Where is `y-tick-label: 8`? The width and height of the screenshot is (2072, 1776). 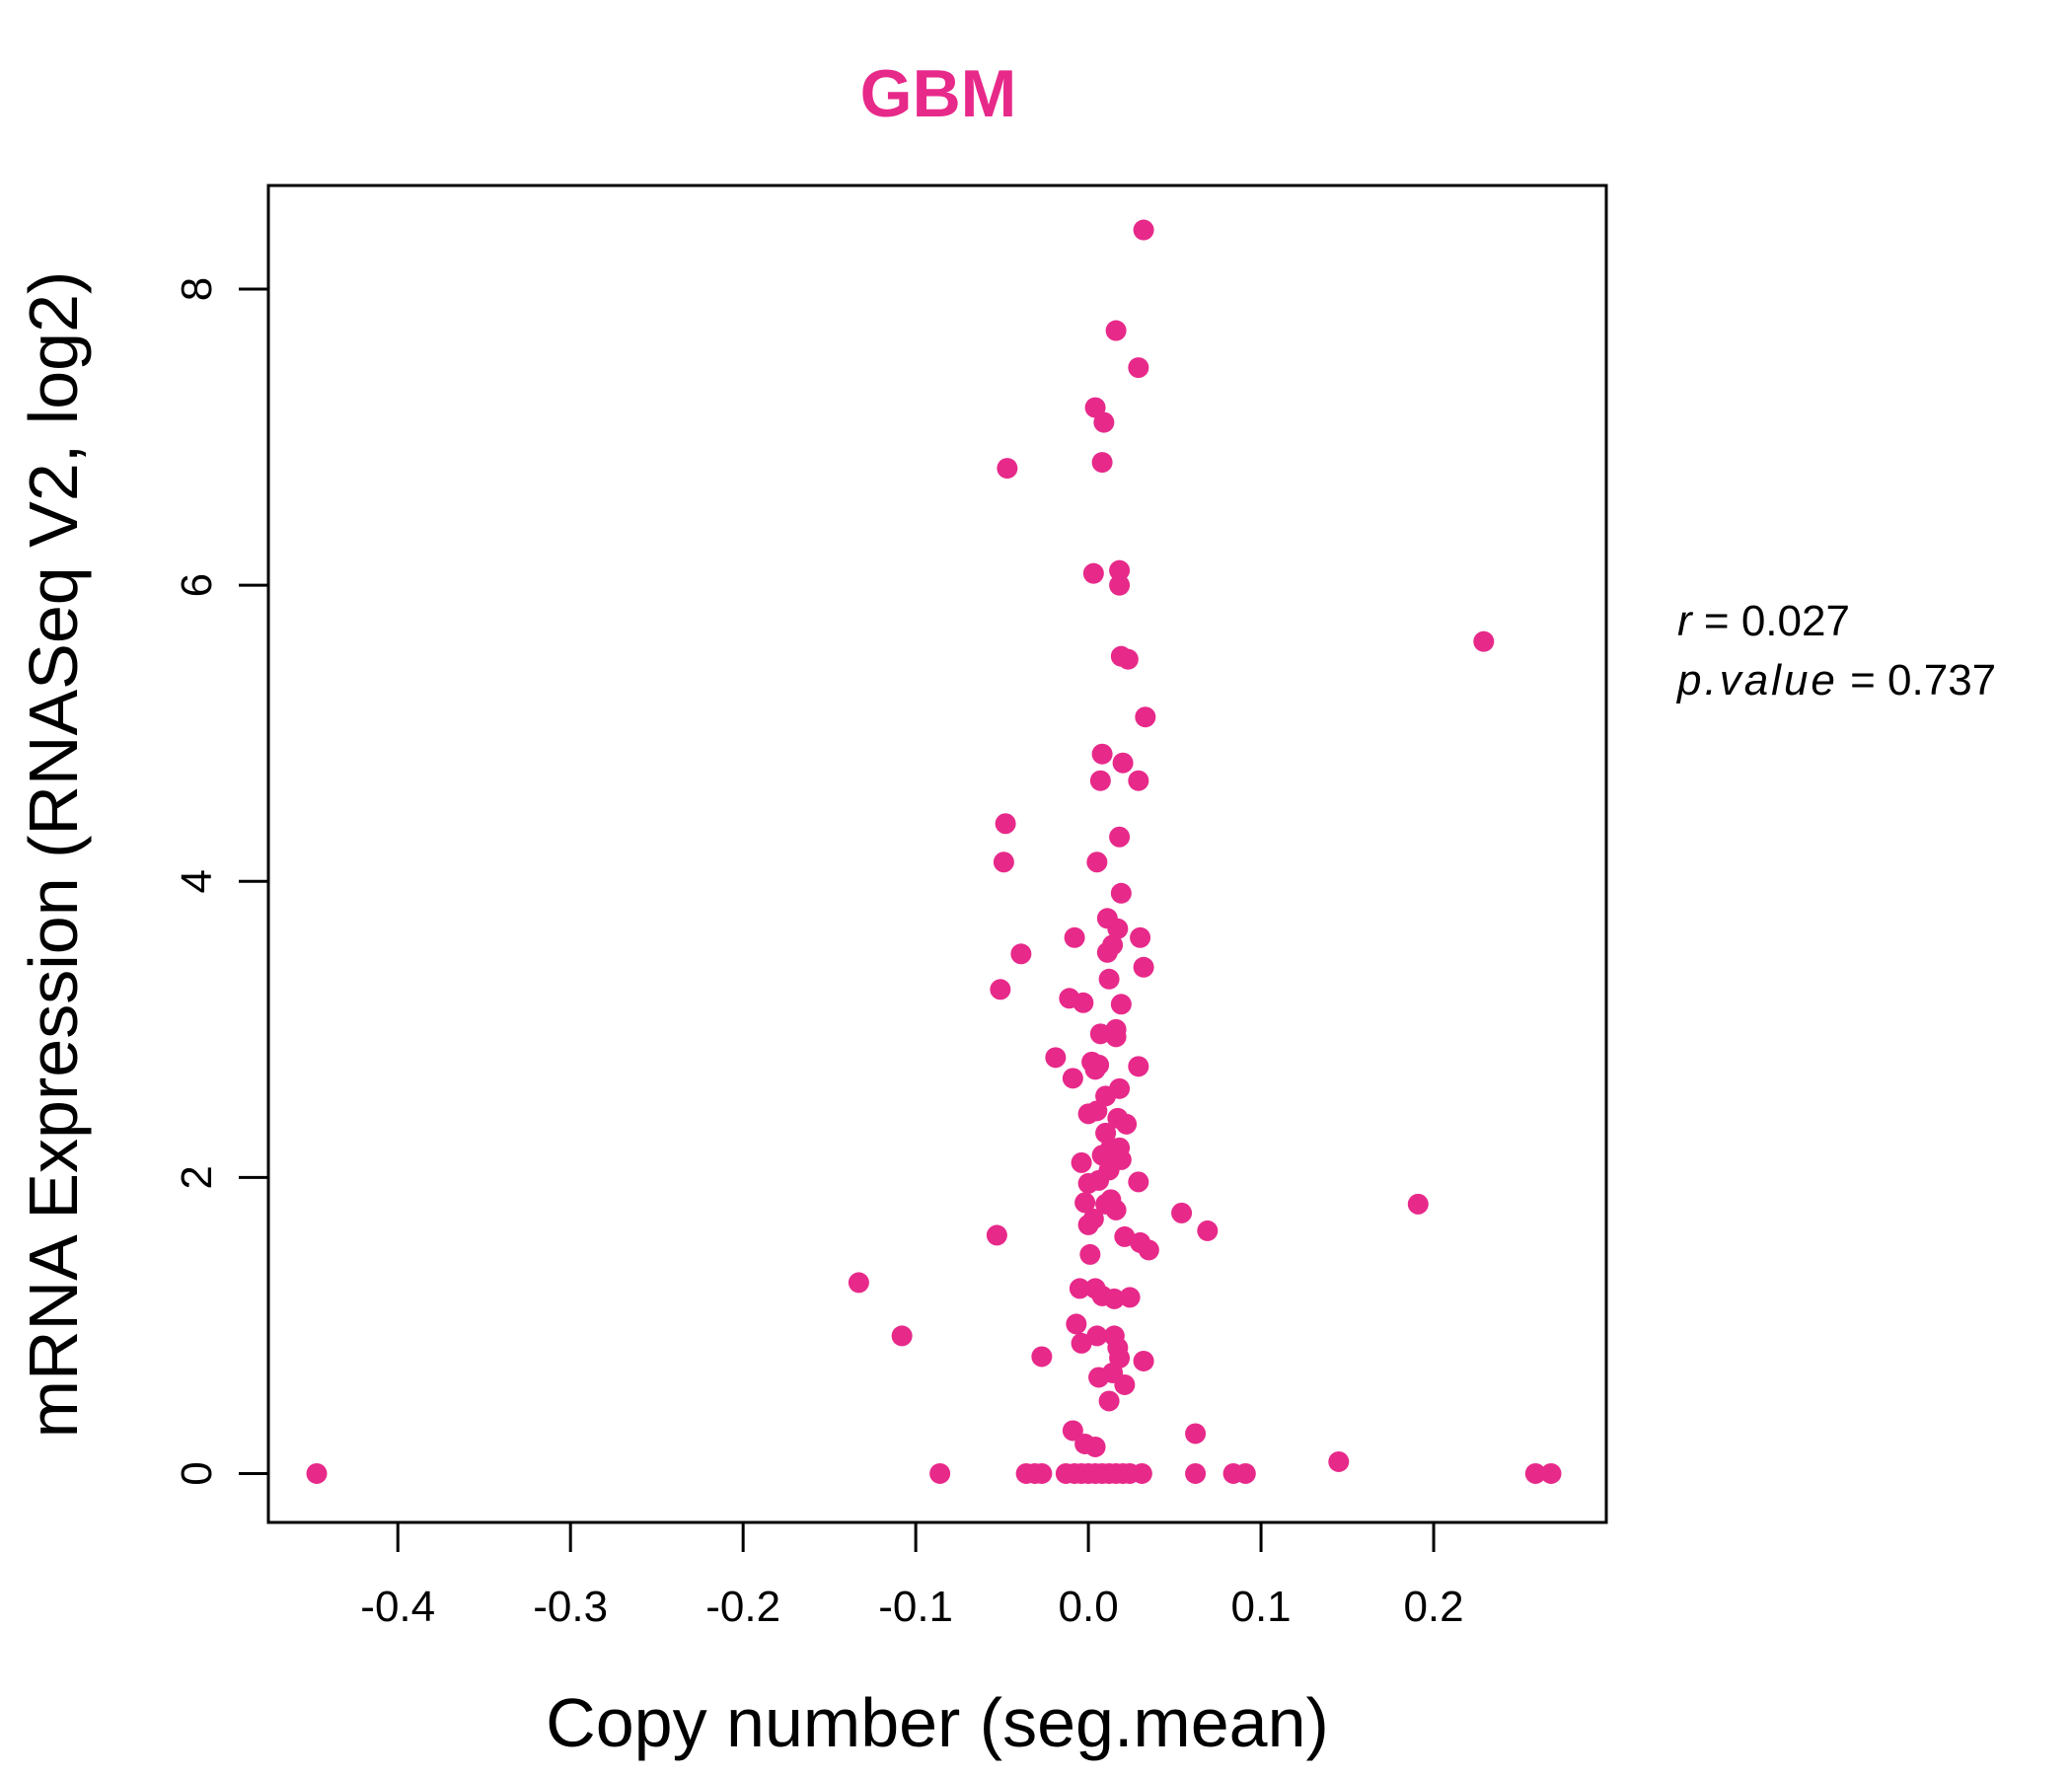
y-tick-label: 8 is located at coordinates (197, 289).